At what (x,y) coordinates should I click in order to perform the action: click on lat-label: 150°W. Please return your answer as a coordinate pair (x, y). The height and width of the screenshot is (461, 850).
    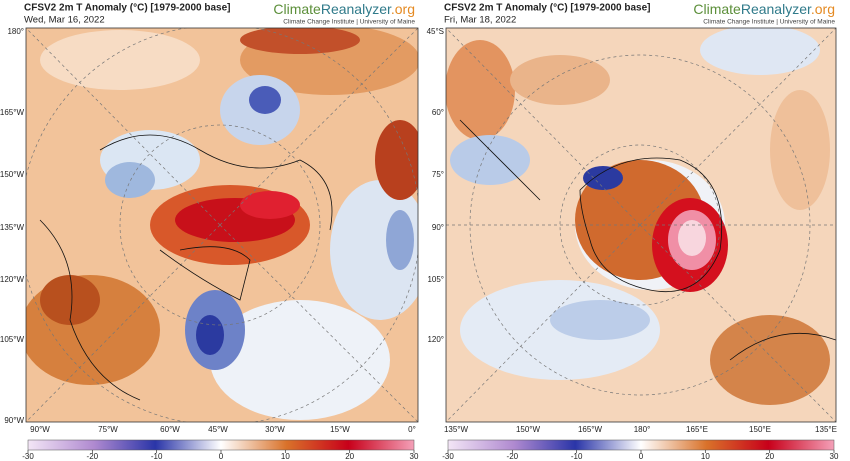
    Looking at the image, I should click on (12, 174).